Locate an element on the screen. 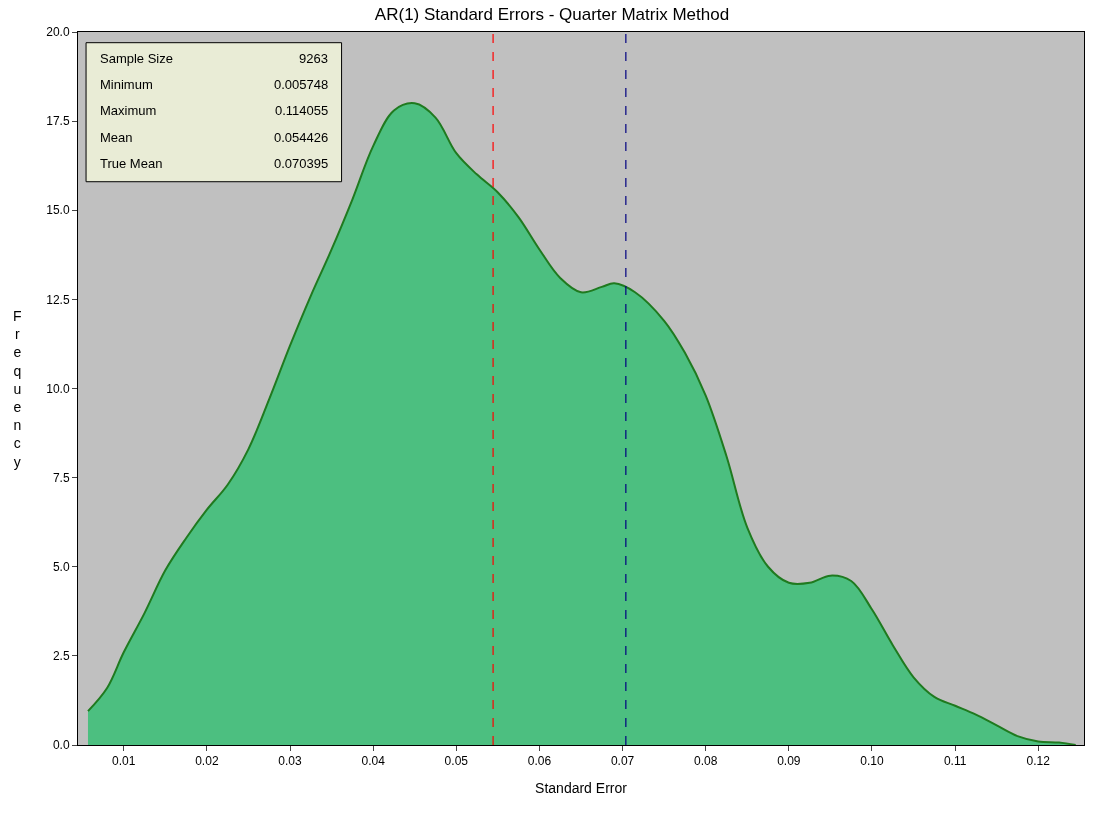  annotation: True Mean is located at coordinates (131, 163).